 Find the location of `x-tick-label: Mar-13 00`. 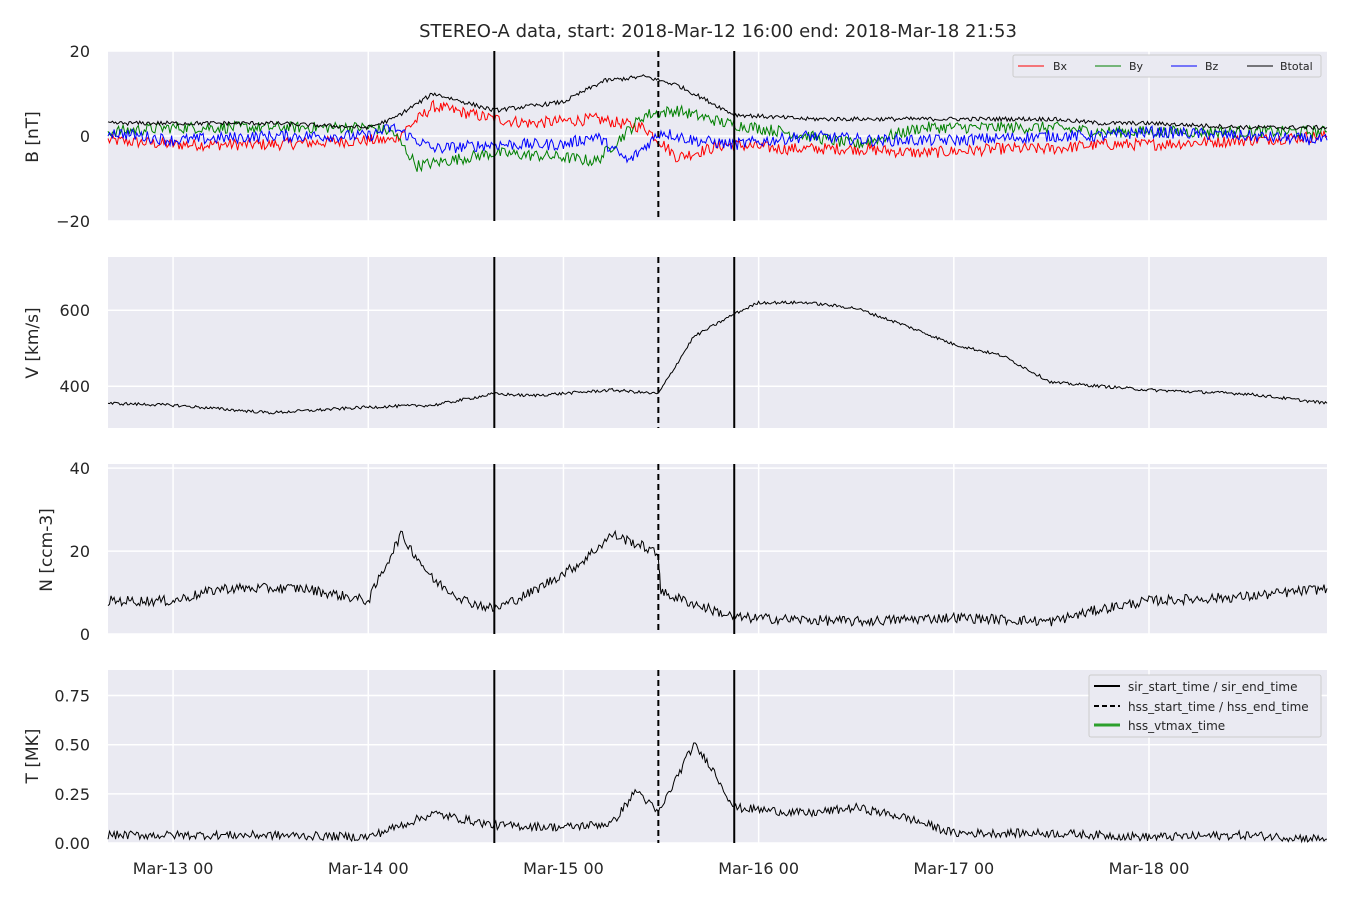

x-tick-label: Mar-13 00 is located at coordinates (173, 868).